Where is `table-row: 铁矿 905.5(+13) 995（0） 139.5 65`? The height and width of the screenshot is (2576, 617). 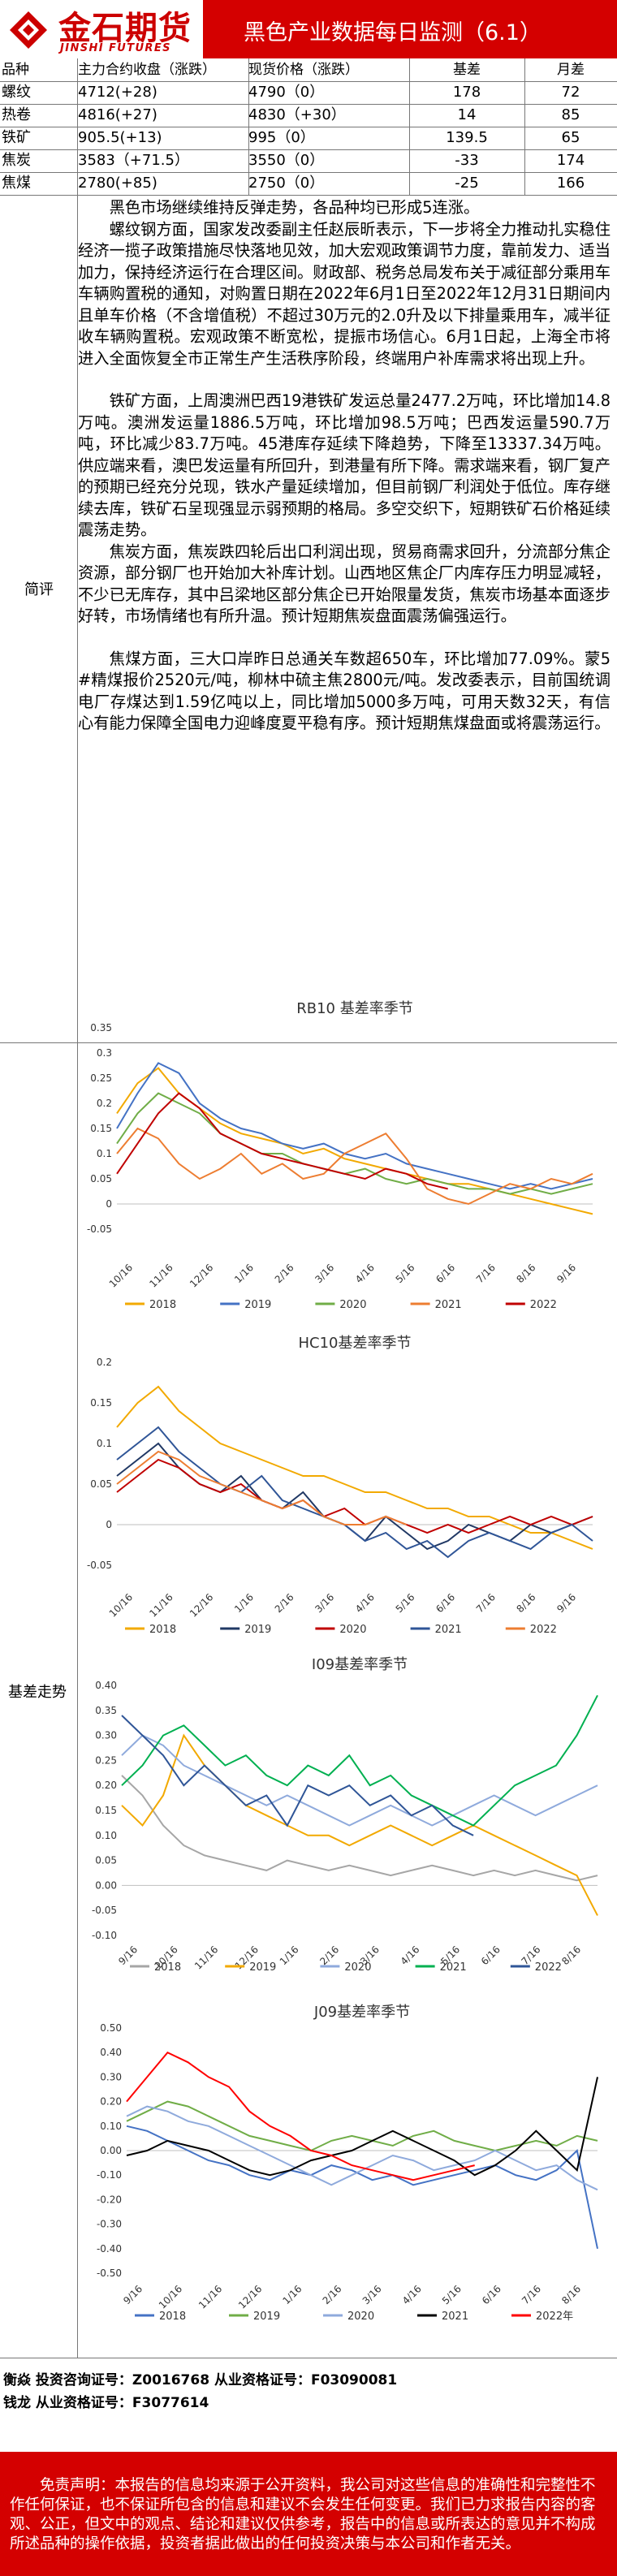 table-row: 铁矿 905.5(+13) 995（0） 139.5 65 is located at coordinates (308, 138).